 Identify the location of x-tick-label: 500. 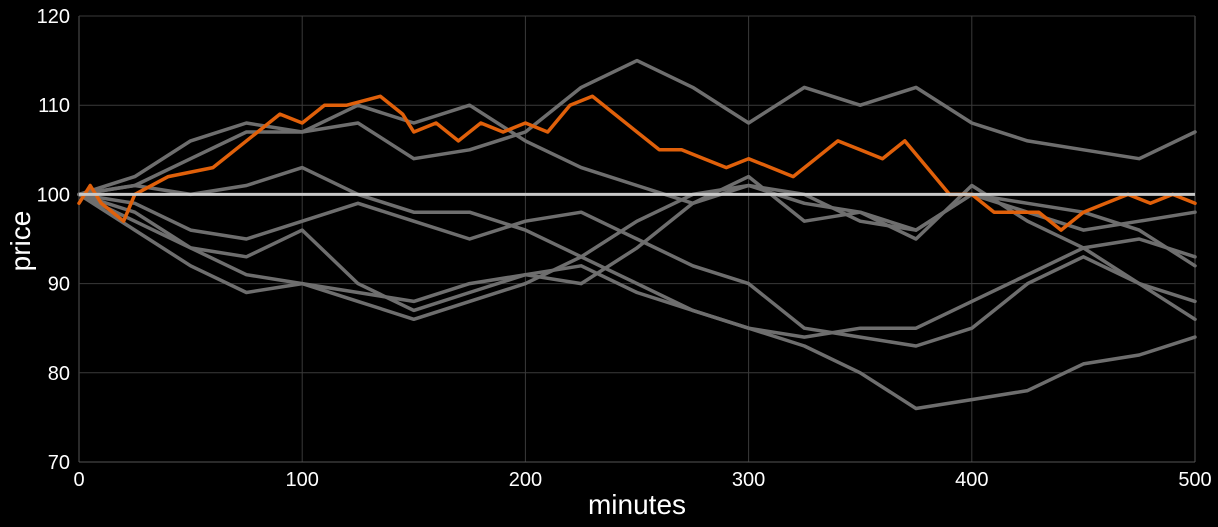
(1194, 480).